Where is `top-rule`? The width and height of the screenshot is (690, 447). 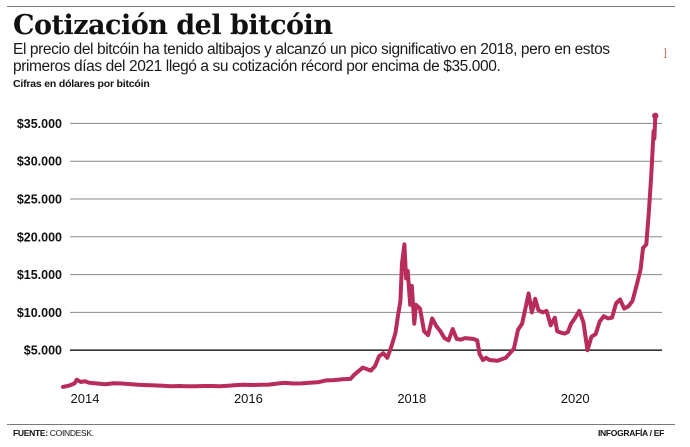
top-rule is located at coordinates (341, 6).